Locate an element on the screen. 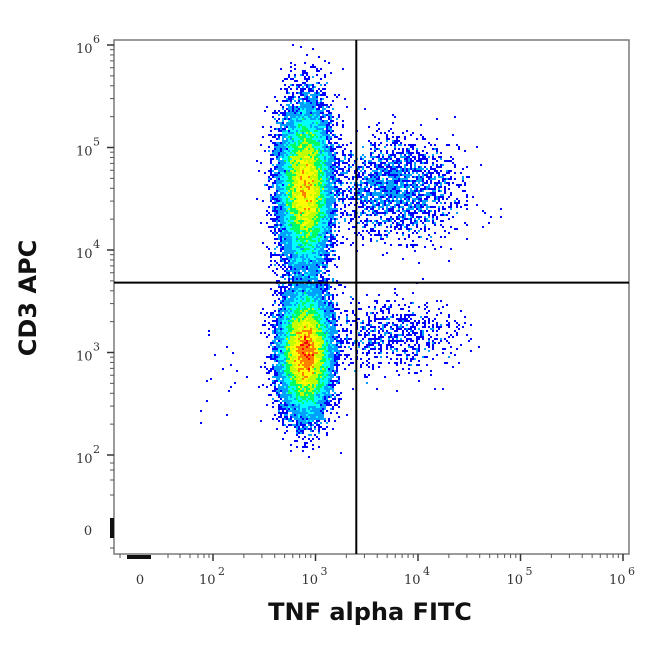  y-tick-exponent: 5 is located at coordinates (96, 142).